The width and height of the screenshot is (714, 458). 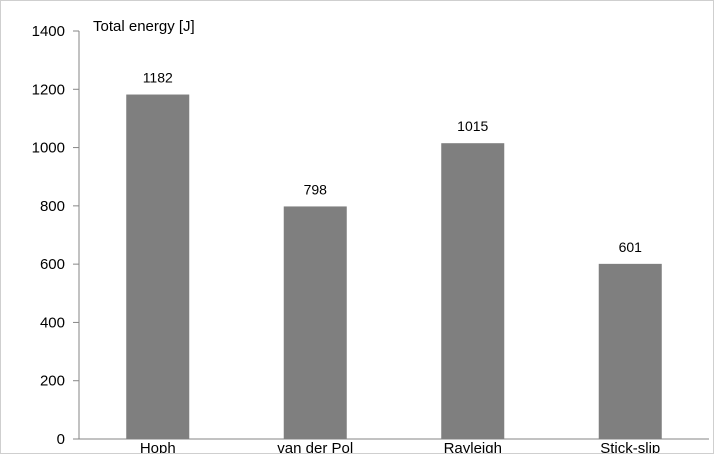 I want to click on bar-rayleigh, so click(x=473, y=291).